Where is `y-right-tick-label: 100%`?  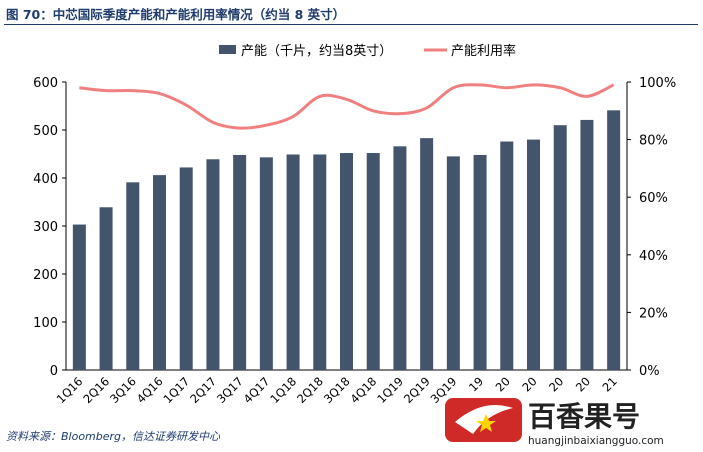
y-right-tick-label: 100% is located at coordinates (657, 83).